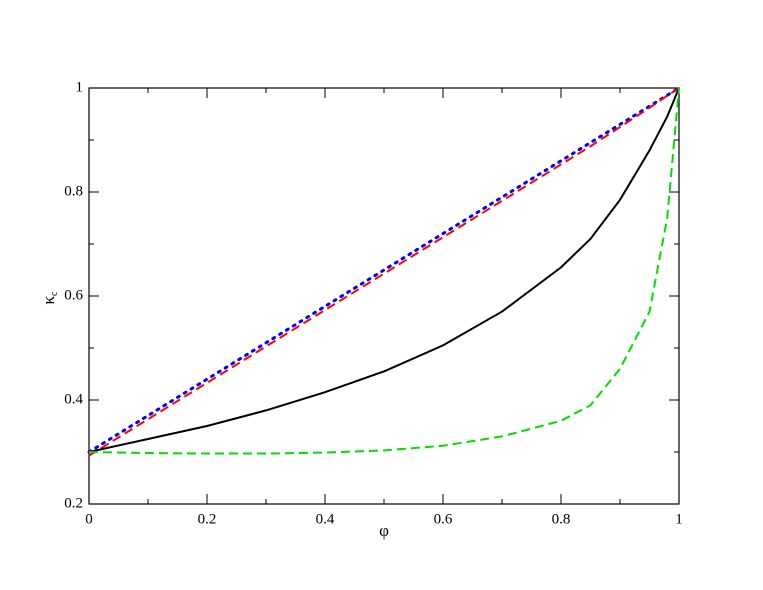 This screenshot has height=590, width=763. I want to click on x-tick-label: 0, so click(89, 519).